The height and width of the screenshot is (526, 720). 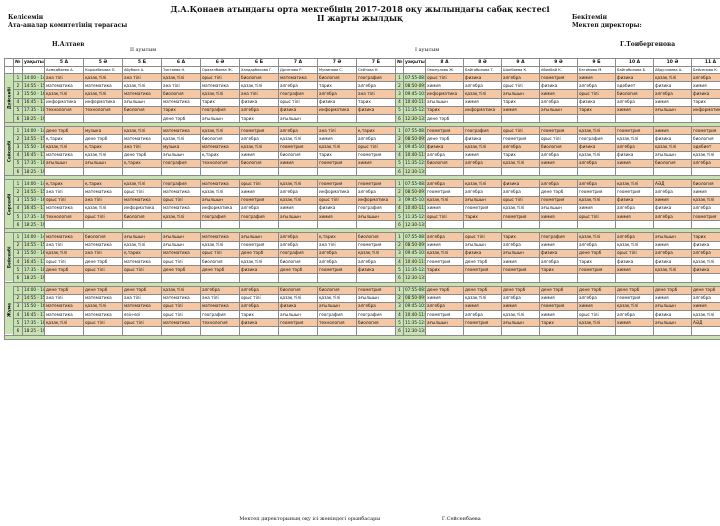 I want to click on lesson-time: 16:45 - 17:30, so click(x=33, y=155).